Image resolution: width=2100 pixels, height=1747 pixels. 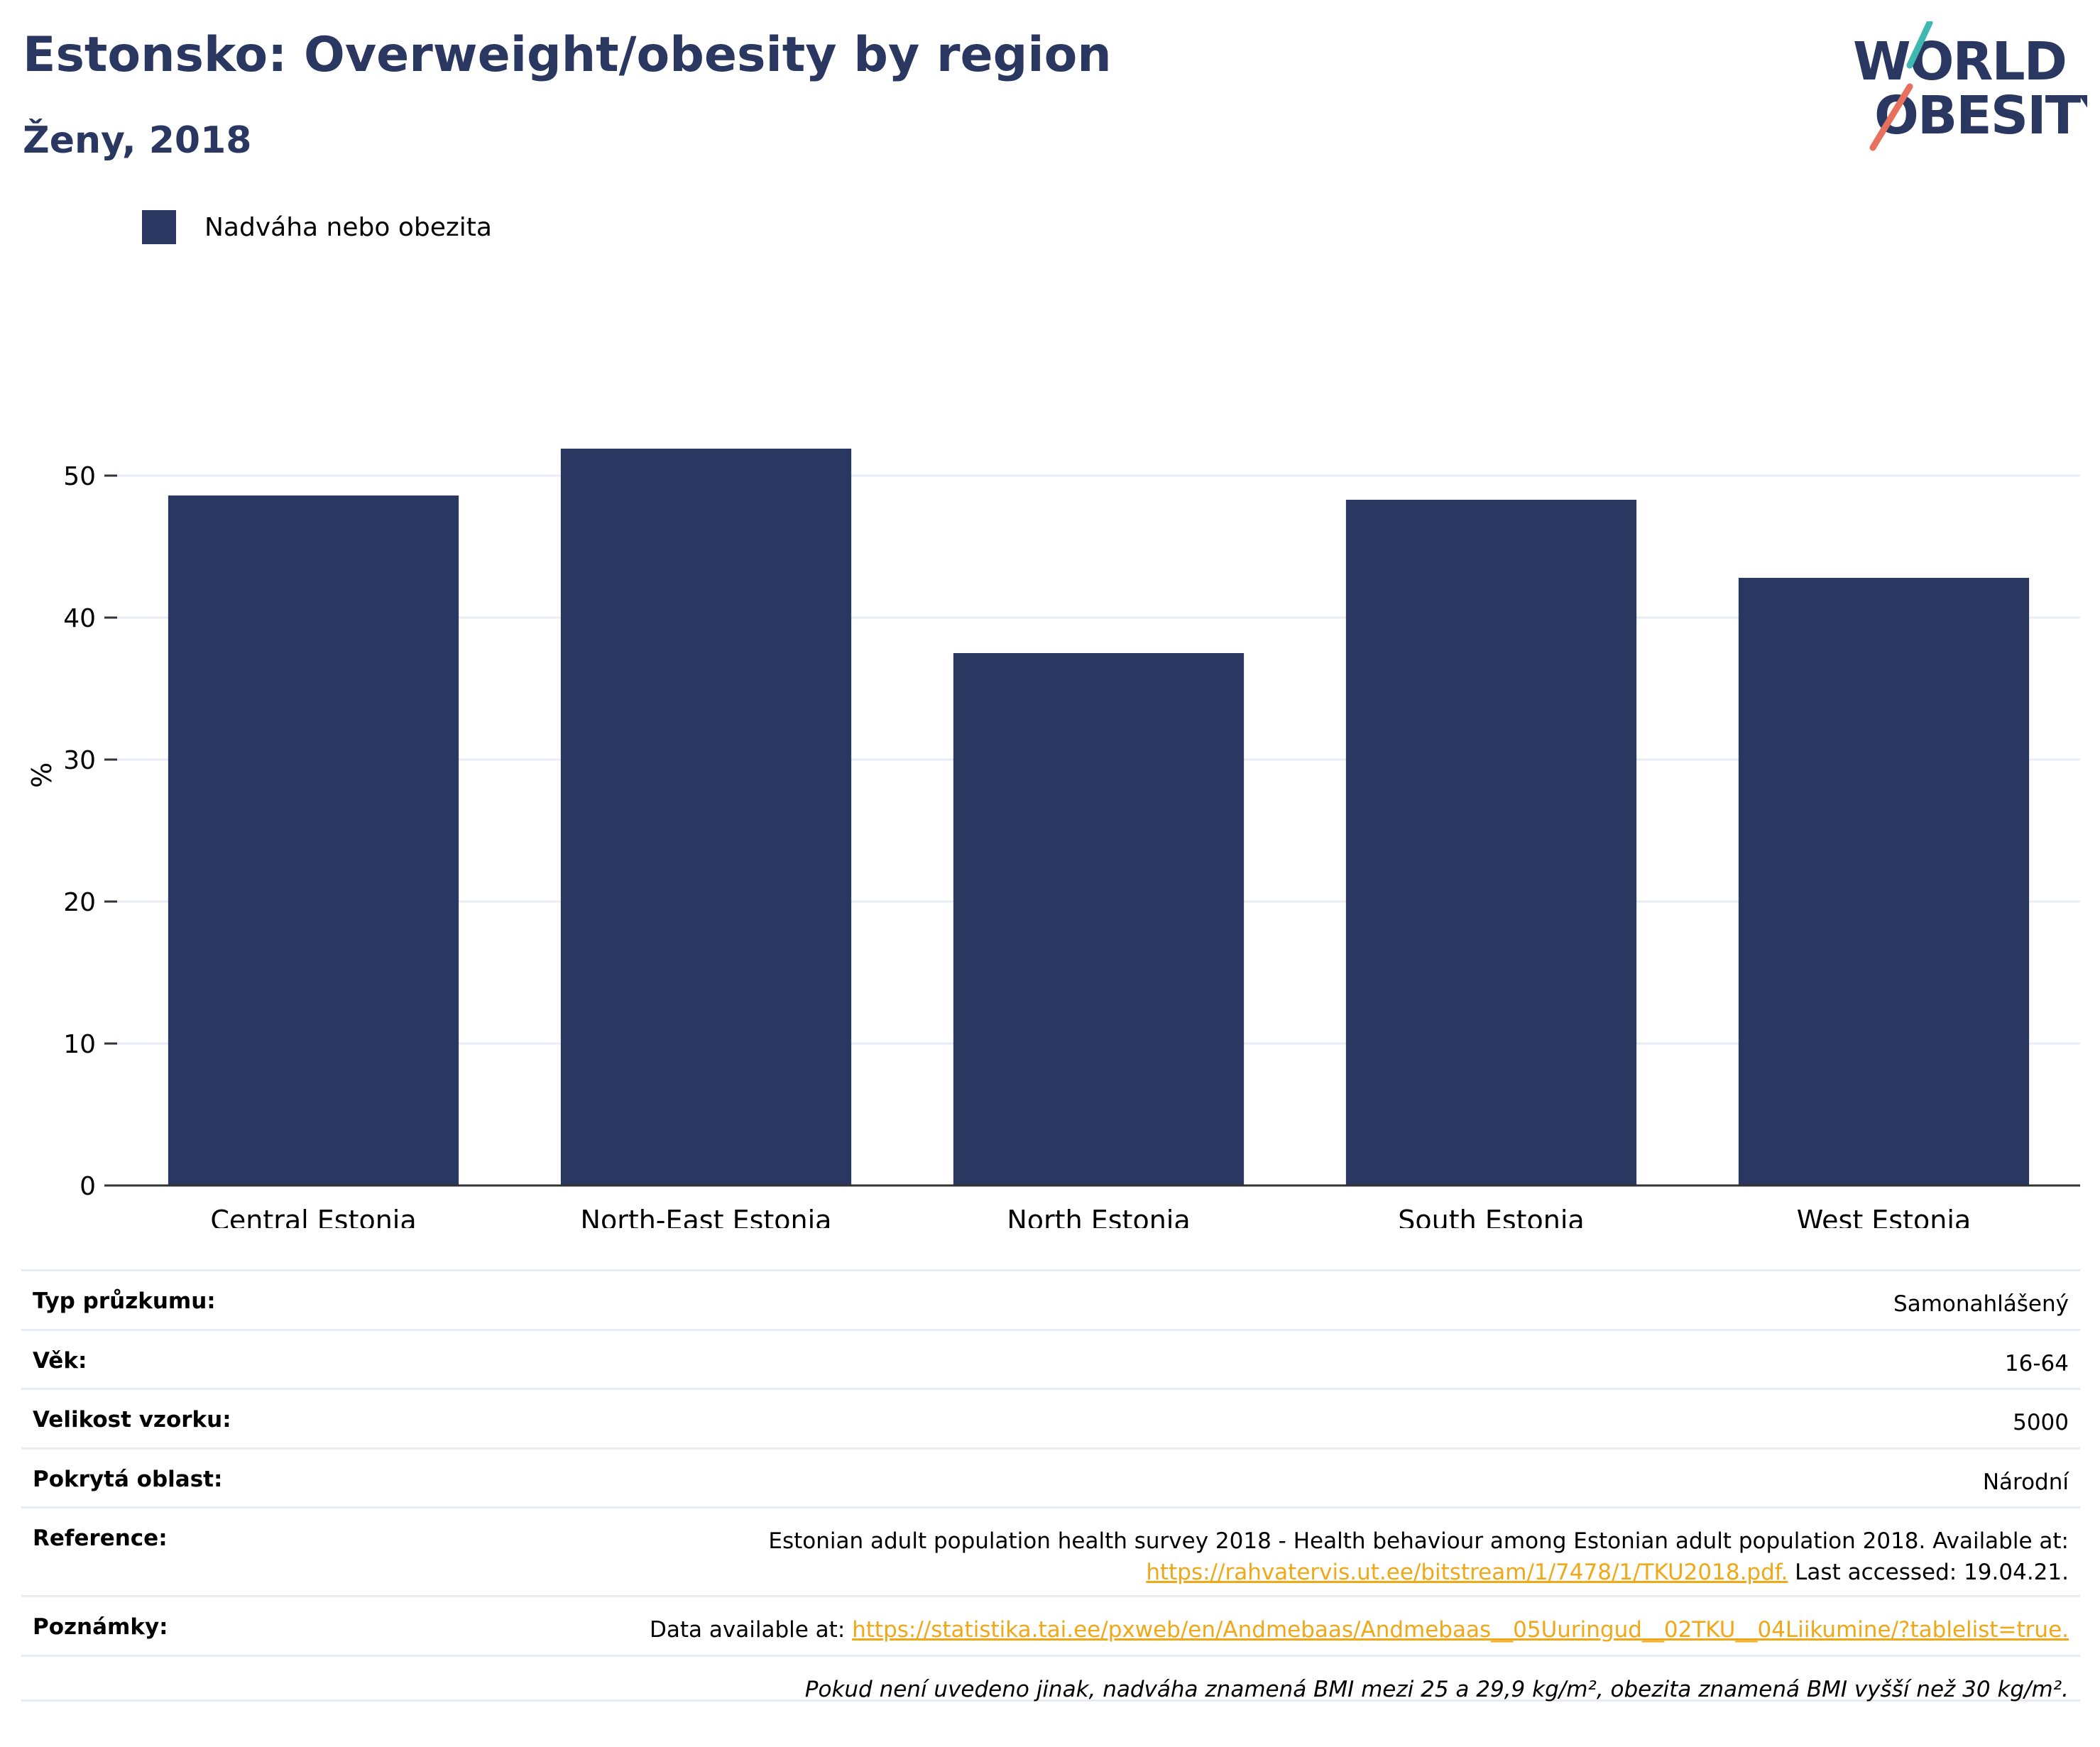 What do you see at coordinates (100, 1627) in the screenshot?
I see `info-label: Poznámky:` at bounding box center [100, 1627].